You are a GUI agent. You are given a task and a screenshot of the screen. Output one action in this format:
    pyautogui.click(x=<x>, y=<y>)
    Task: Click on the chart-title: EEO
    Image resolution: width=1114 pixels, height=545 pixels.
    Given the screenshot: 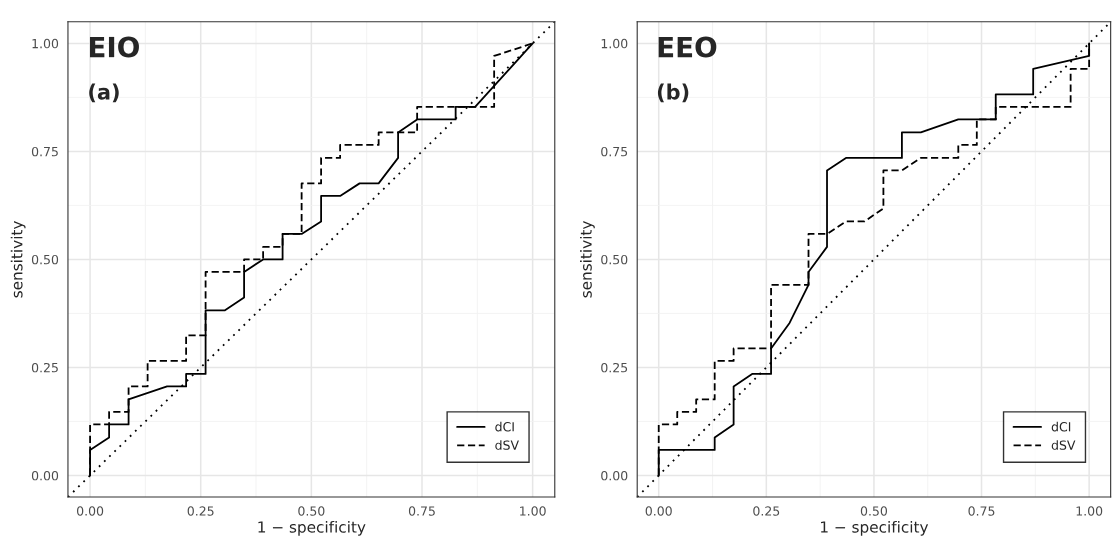 What is the action you would take?
    pyautogui.click(x=687, y=47)
    